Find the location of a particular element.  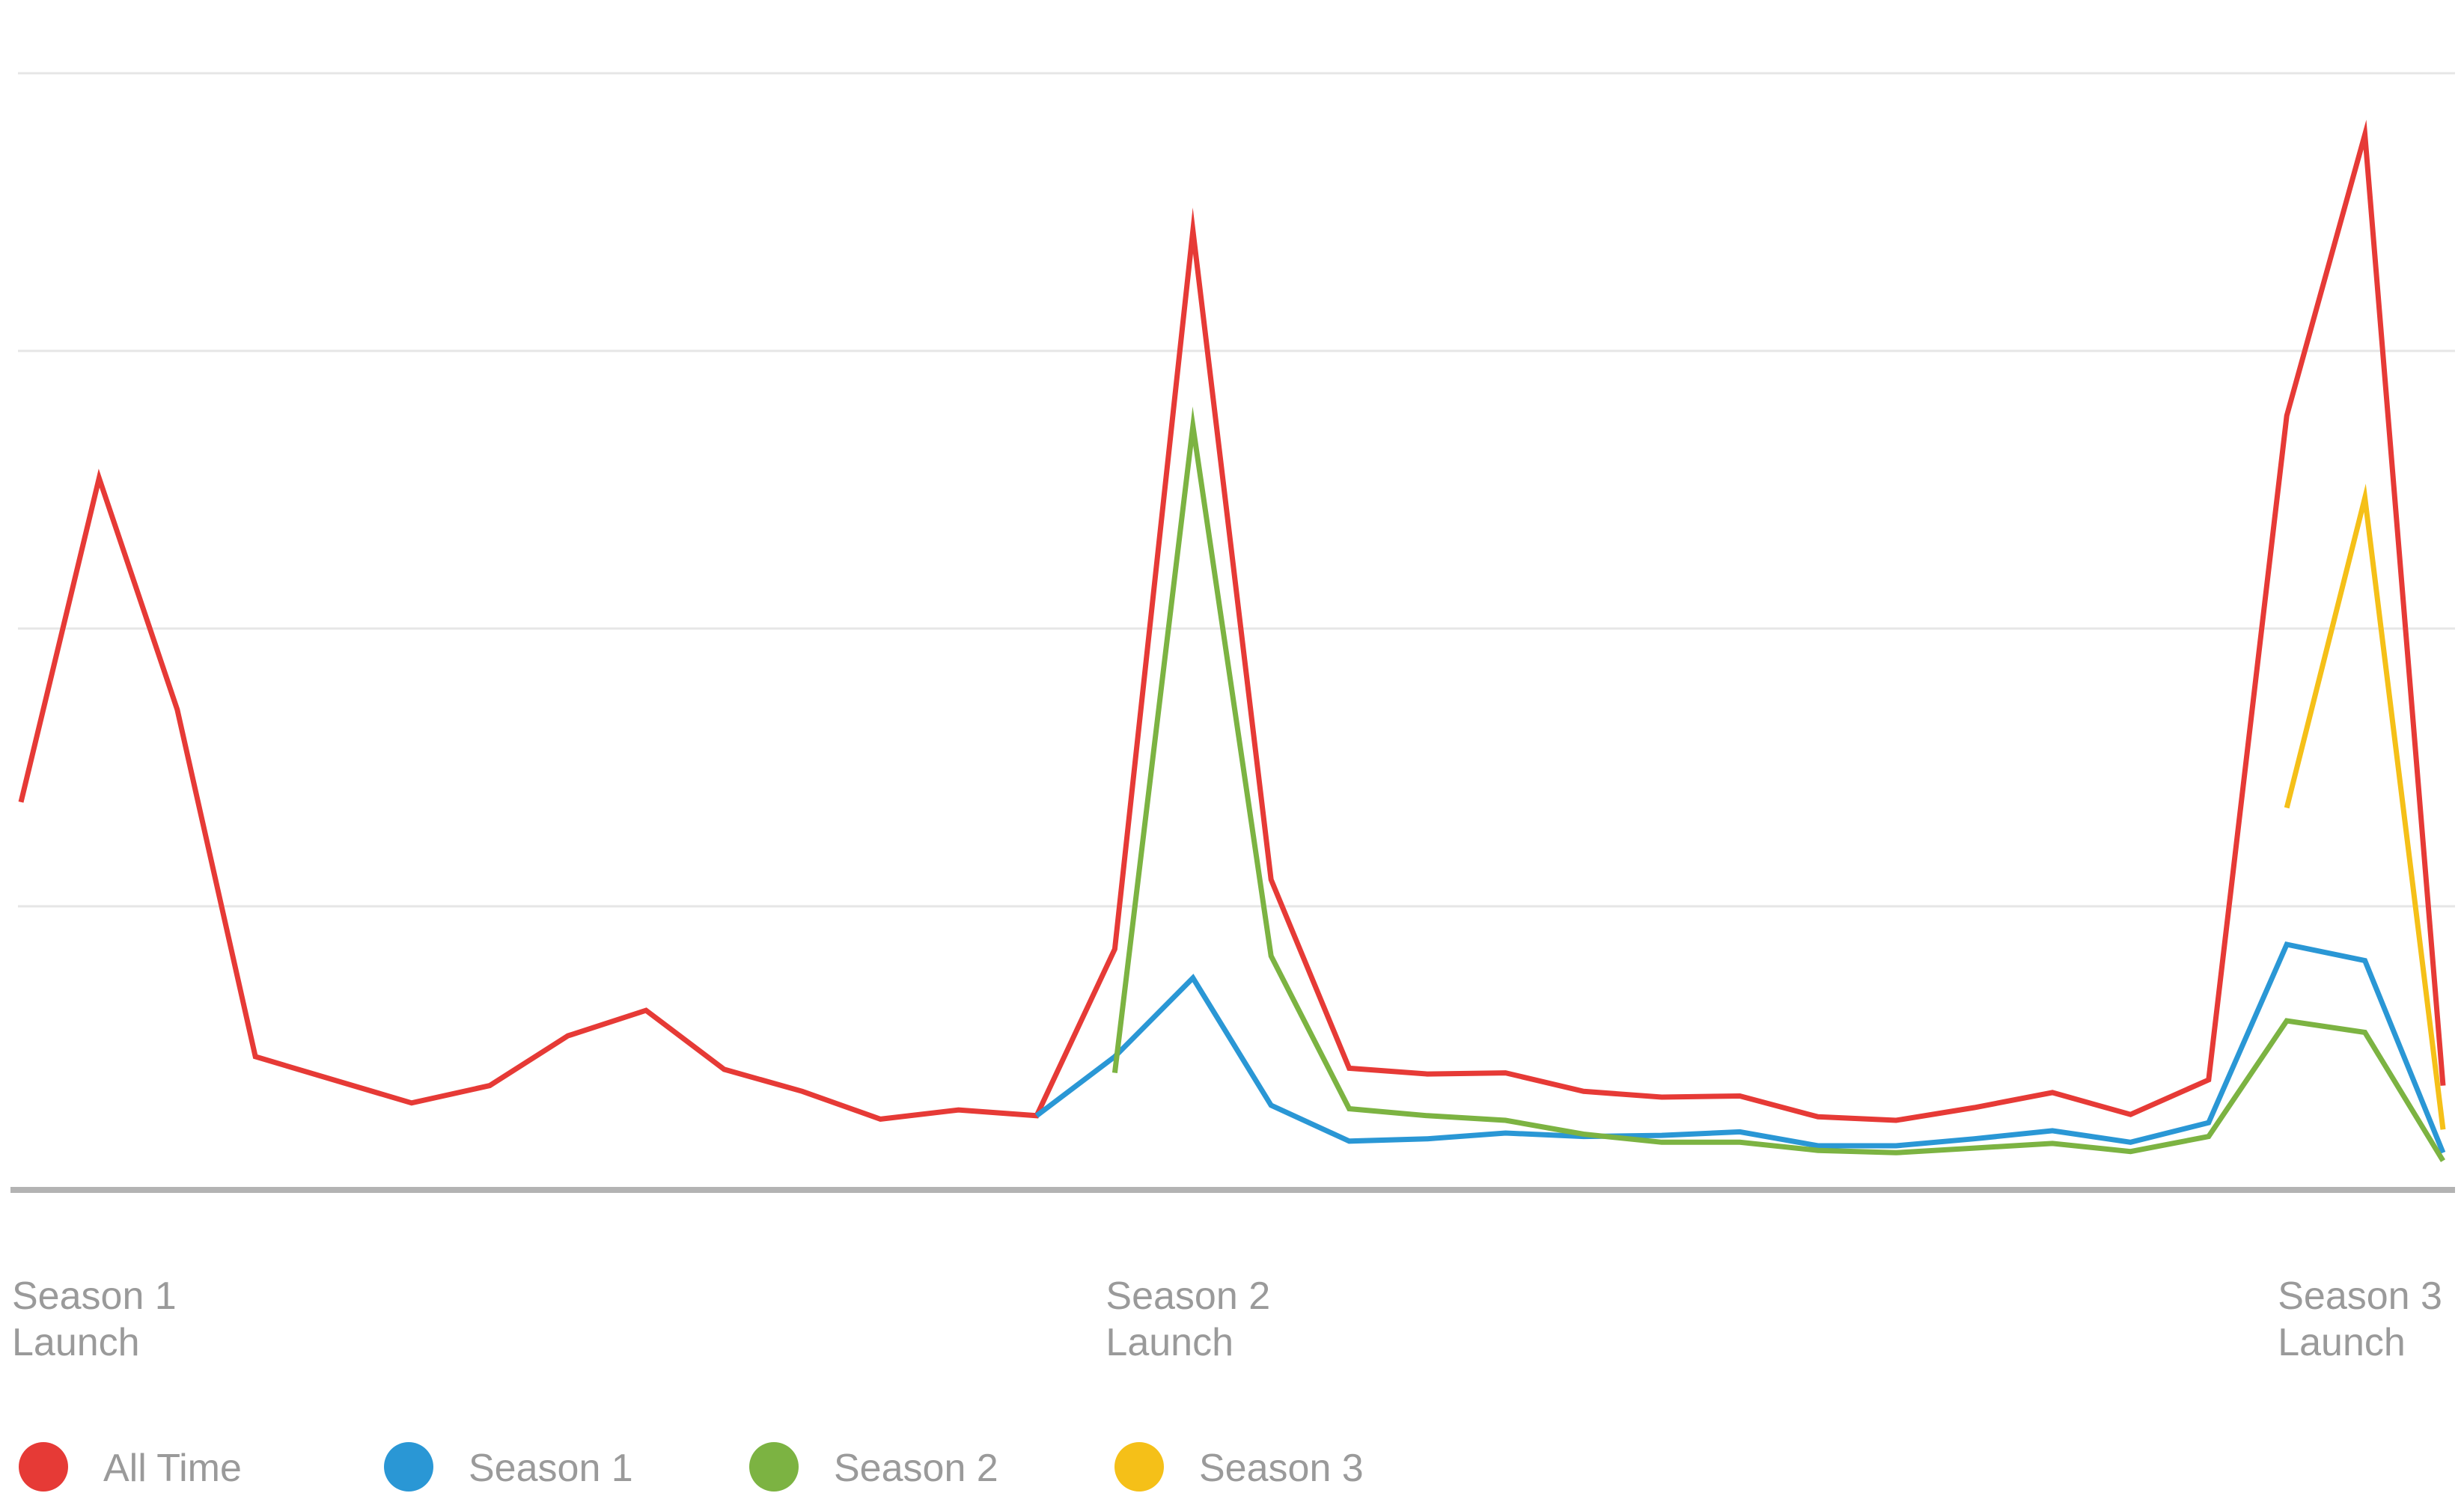

legend-item-season-2: Season 2 is located at coordinates (873, 1467).